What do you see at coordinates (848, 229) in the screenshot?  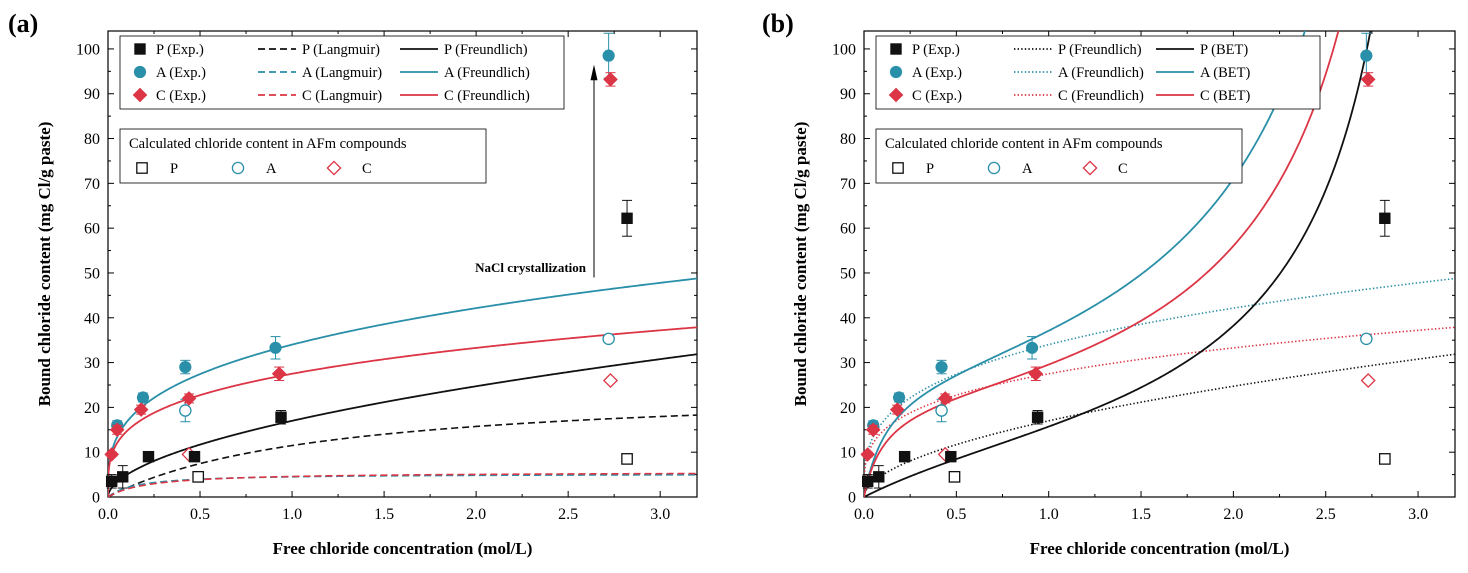 I see `y-tick-label: 60` at bounding box center [848, 229].